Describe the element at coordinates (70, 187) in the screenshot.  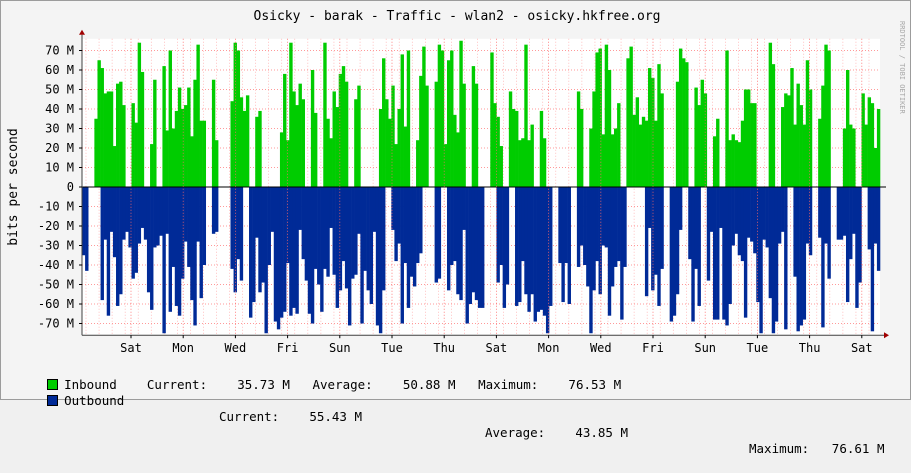
I see `y-tick-label: 0` at that location.